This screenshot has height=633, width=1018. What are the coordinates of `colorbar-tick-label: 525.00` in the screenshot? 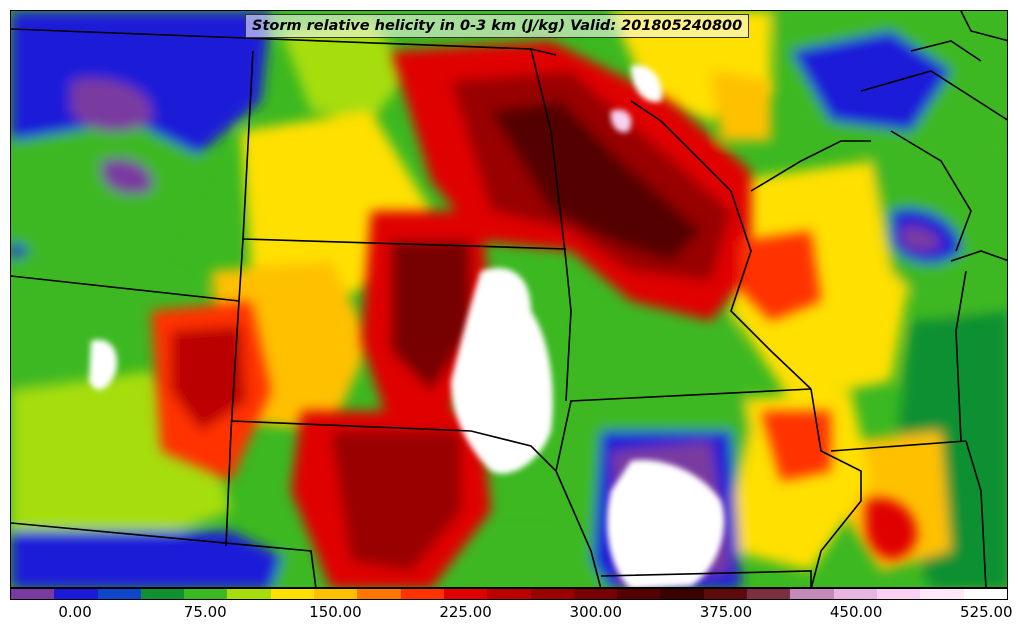 It's located at (986, 612).